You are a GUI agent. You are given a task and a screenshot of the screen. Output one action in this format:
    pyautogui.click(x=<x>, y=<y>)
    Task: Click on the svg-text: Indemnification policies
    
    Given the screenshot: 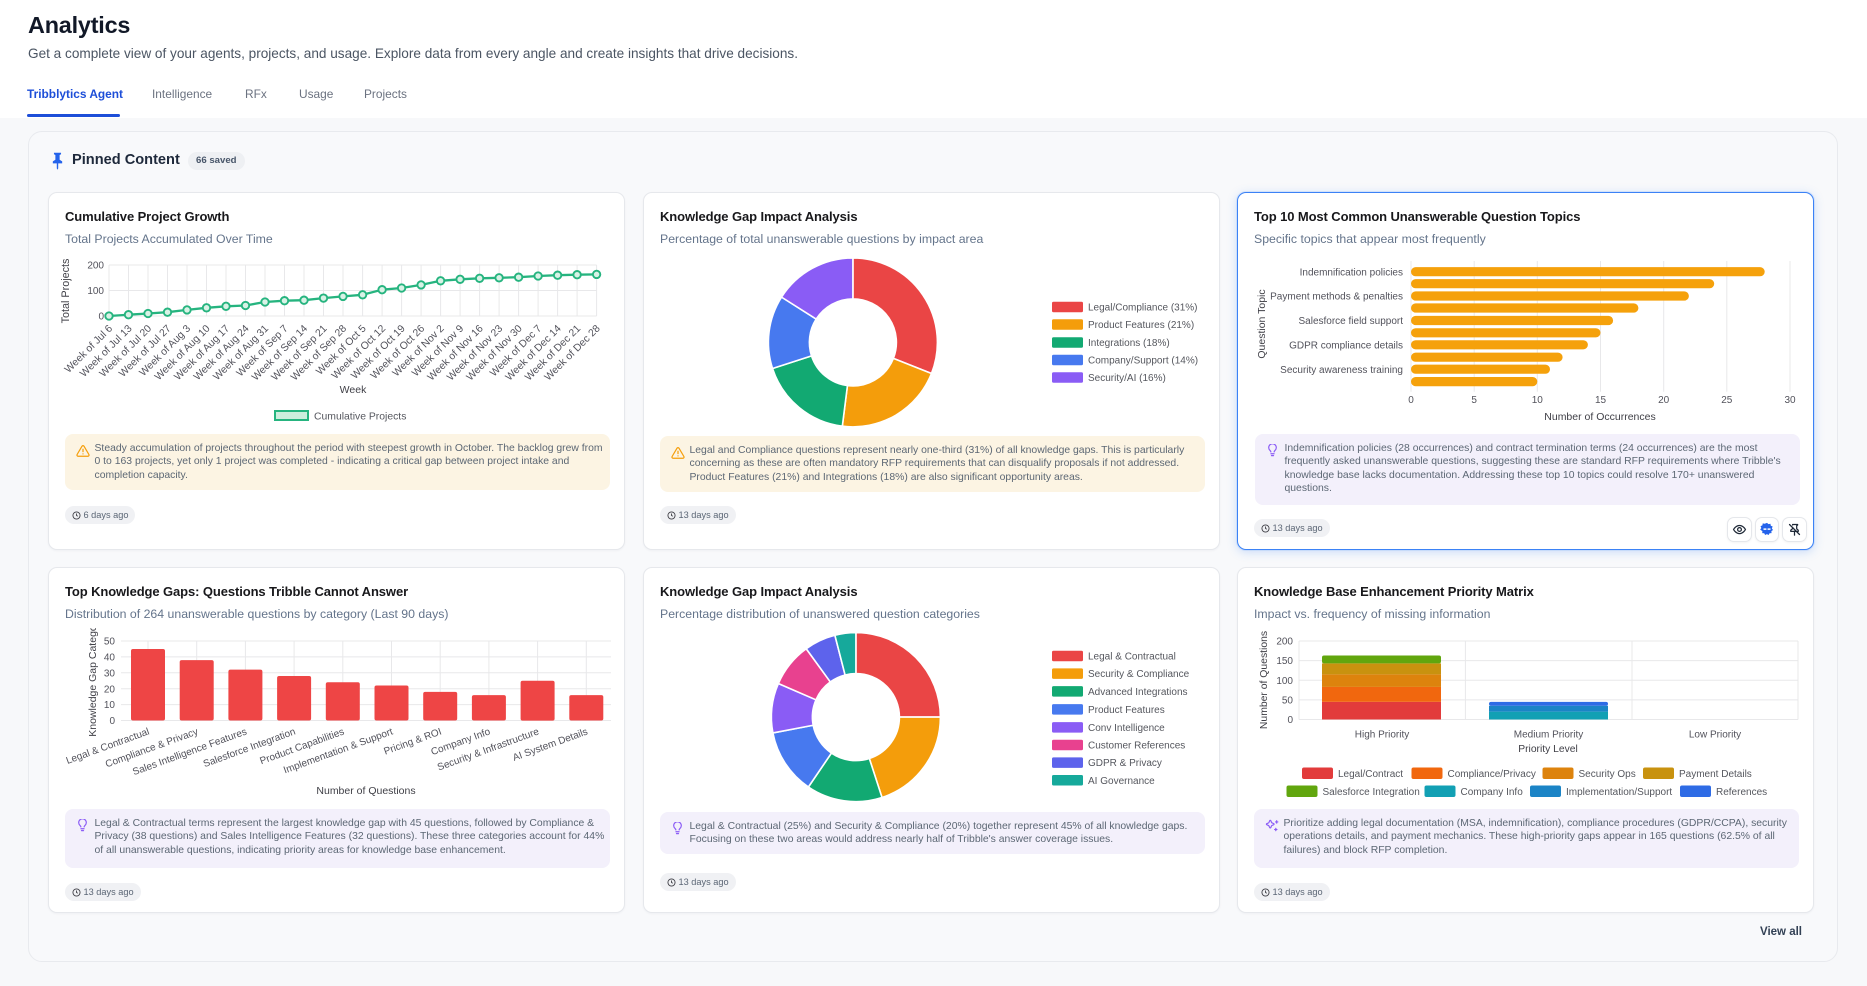 What is the action you would take?
    pyautogui.click(x=1351, y=272)
    